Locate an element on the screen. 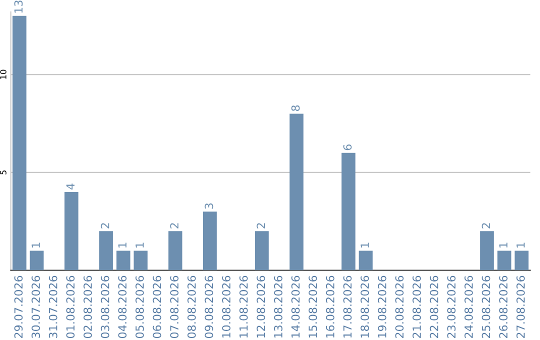  x-tick-label: 17.08.2026 is located at coordinates (347, 307).